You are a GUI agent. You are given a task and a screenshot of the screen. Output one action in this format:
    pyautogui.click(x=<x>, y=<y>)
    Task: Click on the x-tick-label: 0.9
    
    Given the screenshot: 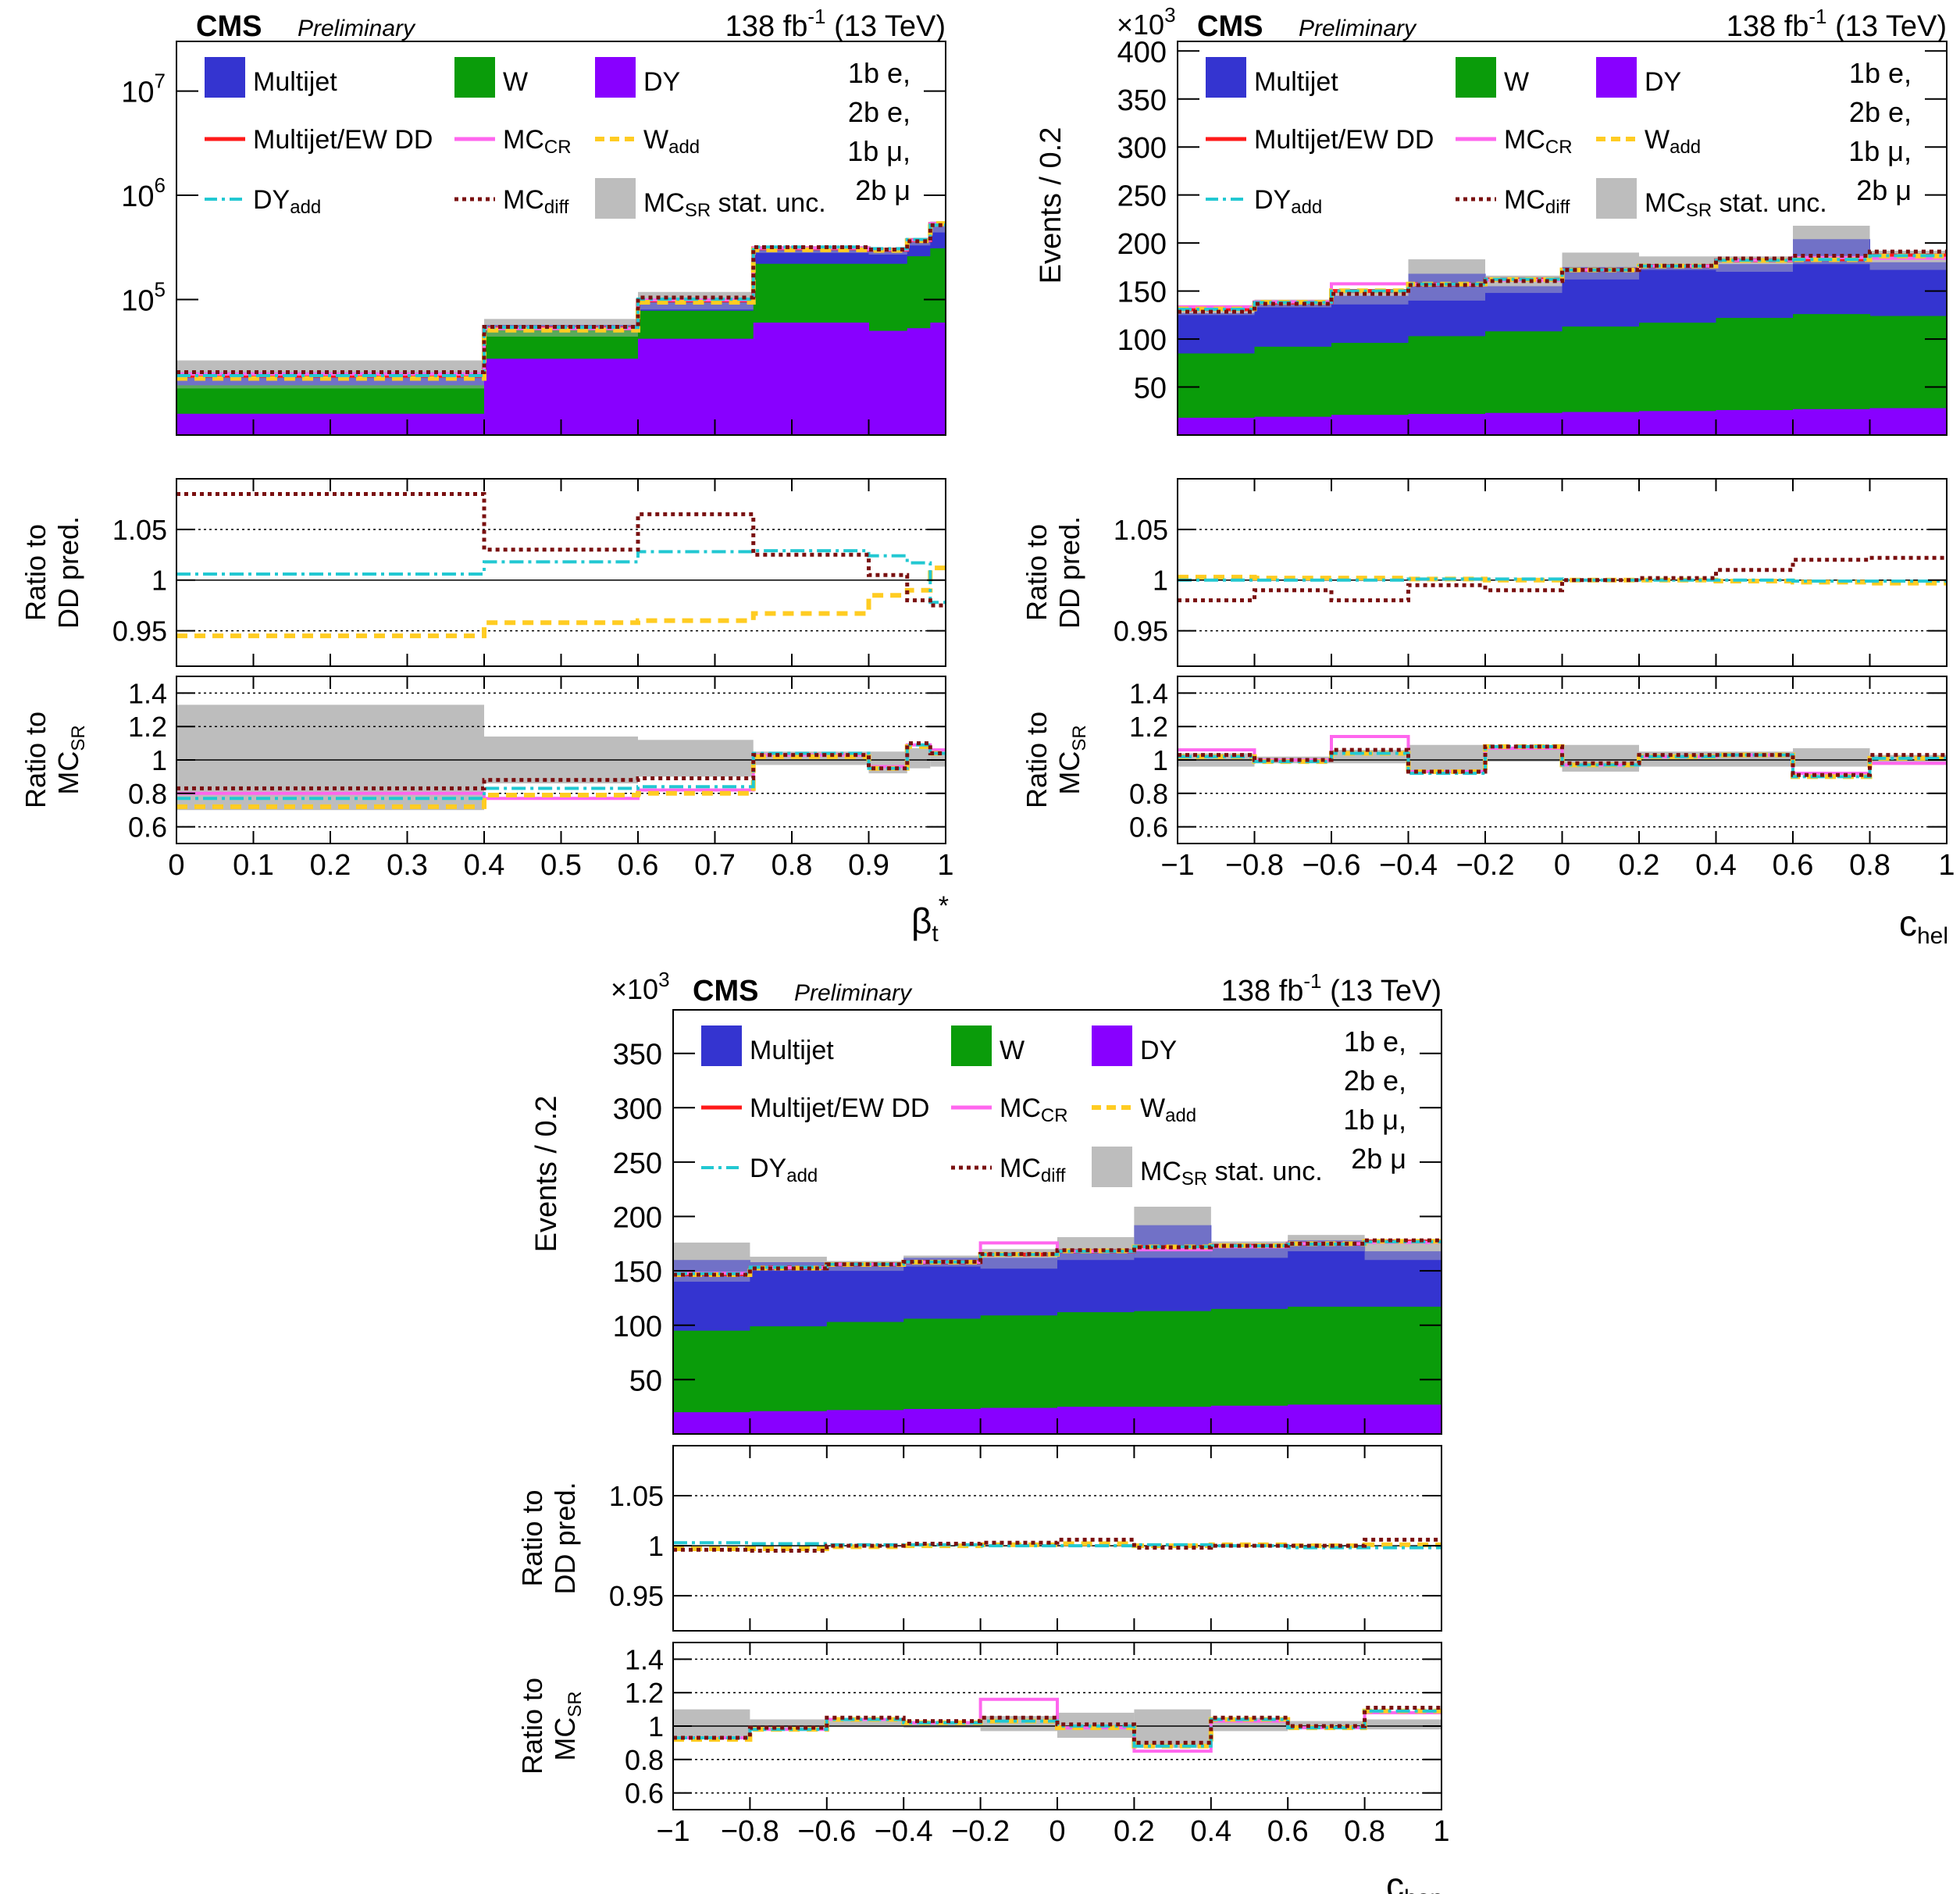 What is the action you would take?
    pyautogui.click(x=868, y=866)
    